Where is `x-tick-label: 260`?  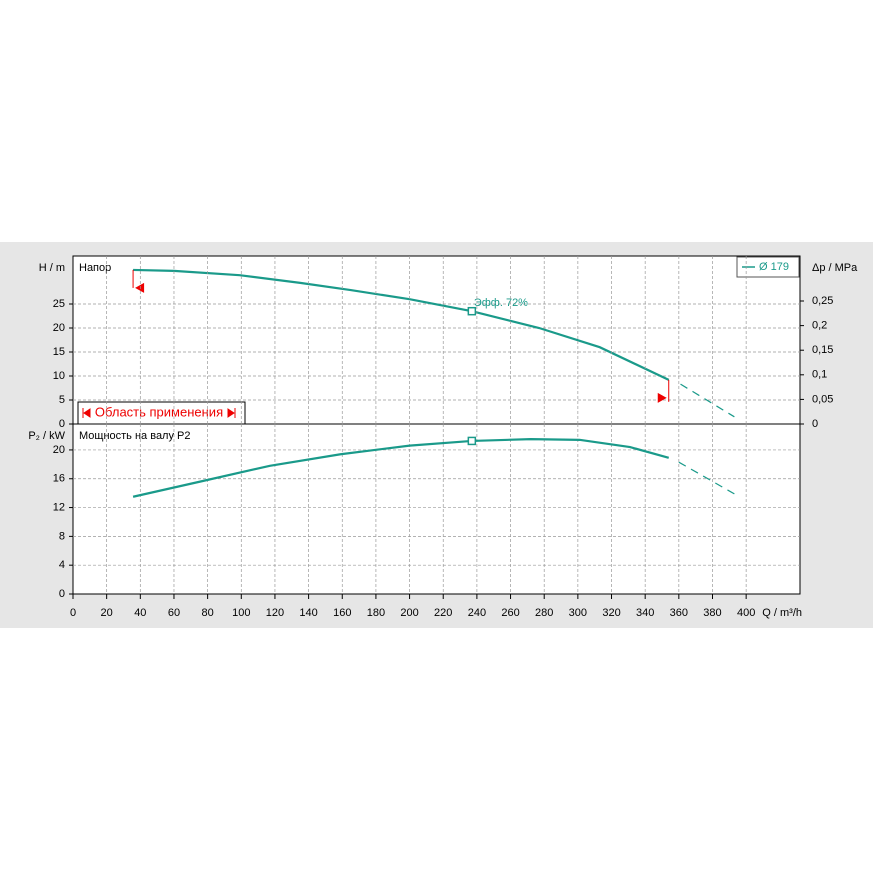
x-tick-label: 260 is located at coordinates (510, 613).